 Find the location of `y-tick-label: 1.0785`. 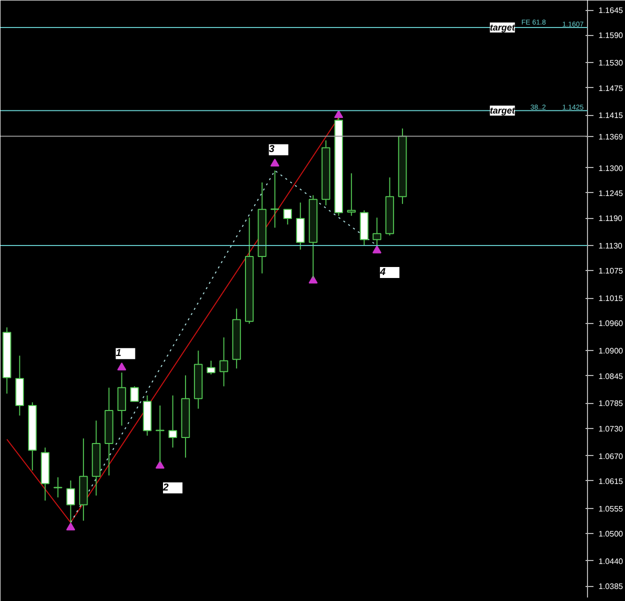

y-tick-label: 1.0785 is located at coordinates (611, 403).